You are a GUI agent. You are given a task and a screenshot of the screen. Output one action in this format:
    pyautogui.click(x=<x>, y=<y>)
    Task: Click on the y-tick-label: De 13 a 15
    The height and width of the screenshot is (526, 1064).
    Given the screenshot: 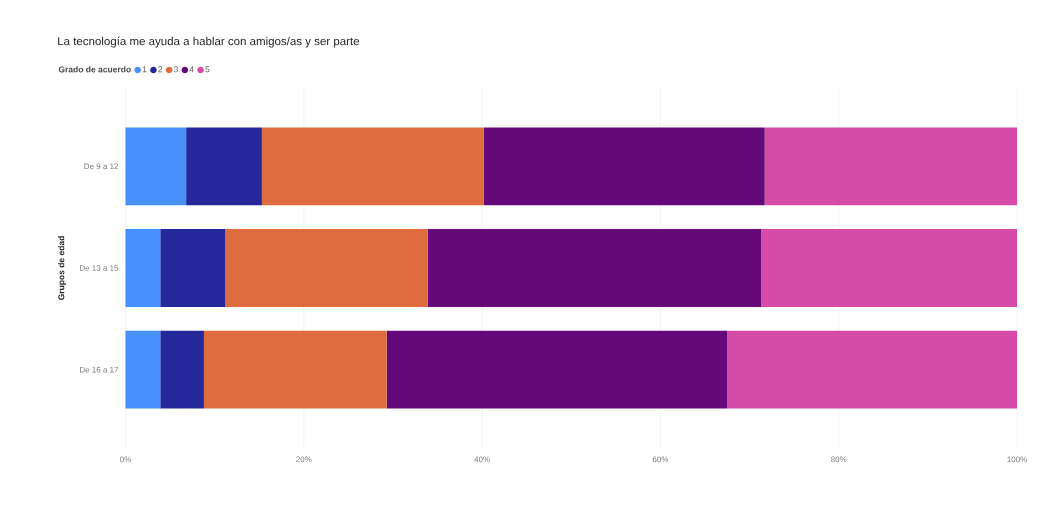 What is the action you would take?
    pyautogui.click(x=99, y=268)
    